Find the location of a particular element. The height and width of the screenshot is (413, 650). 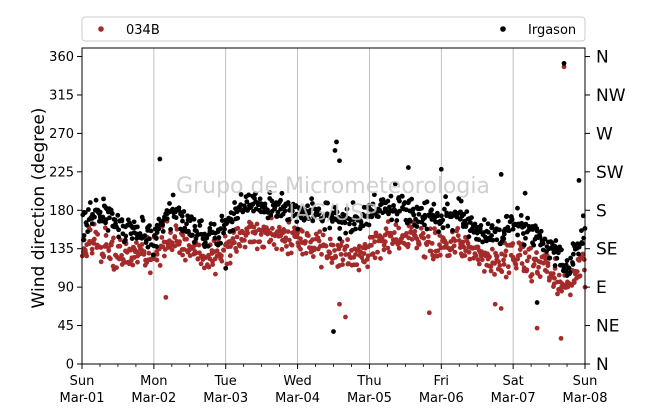

x-tick-label-day: Thu is located at coordinates (368, 381).